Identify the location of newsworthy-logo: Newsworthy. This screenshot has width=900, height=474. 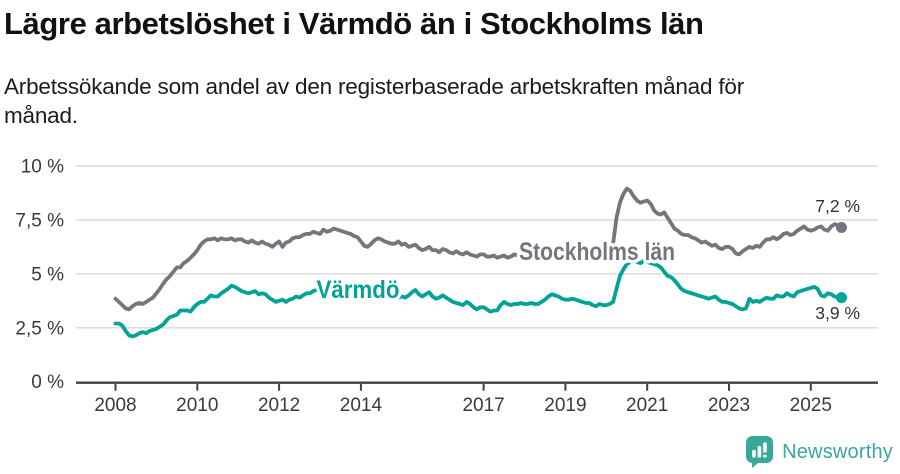
(819, 452).